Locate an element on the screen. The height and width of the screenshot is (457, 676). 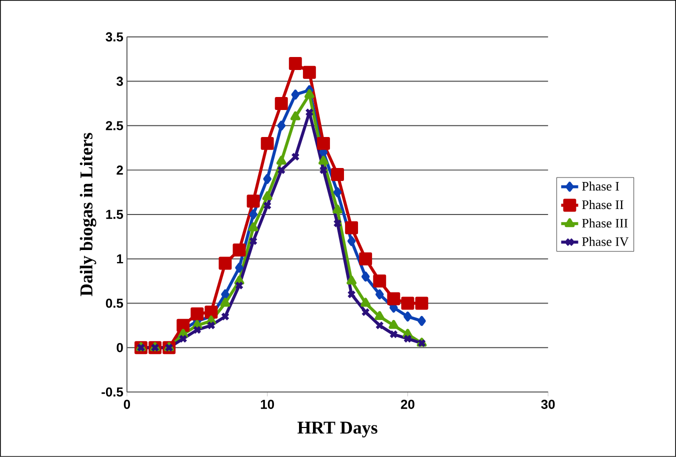
y-tick-label: 1.5 is located at coordinates (115, 214).